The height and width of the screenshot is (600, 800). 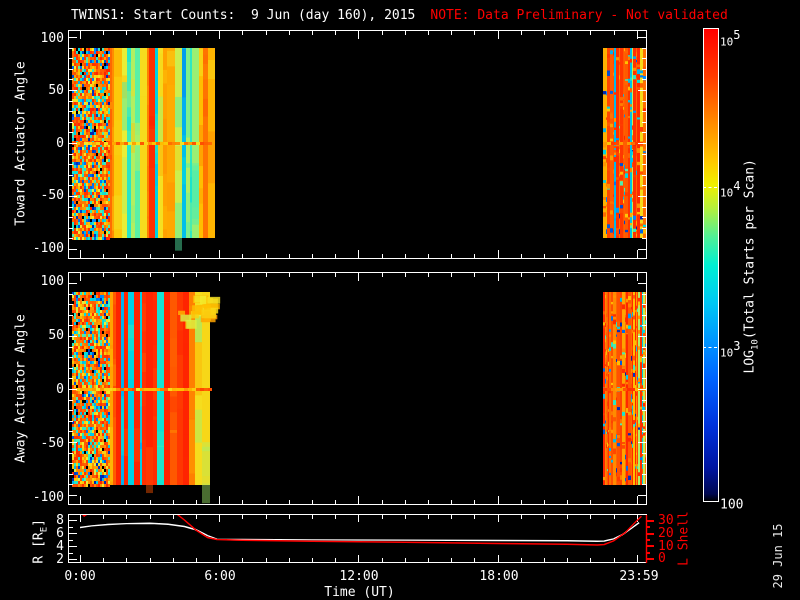 I want to click on toward-ytick-100: 100, so click(x=52, y=38).